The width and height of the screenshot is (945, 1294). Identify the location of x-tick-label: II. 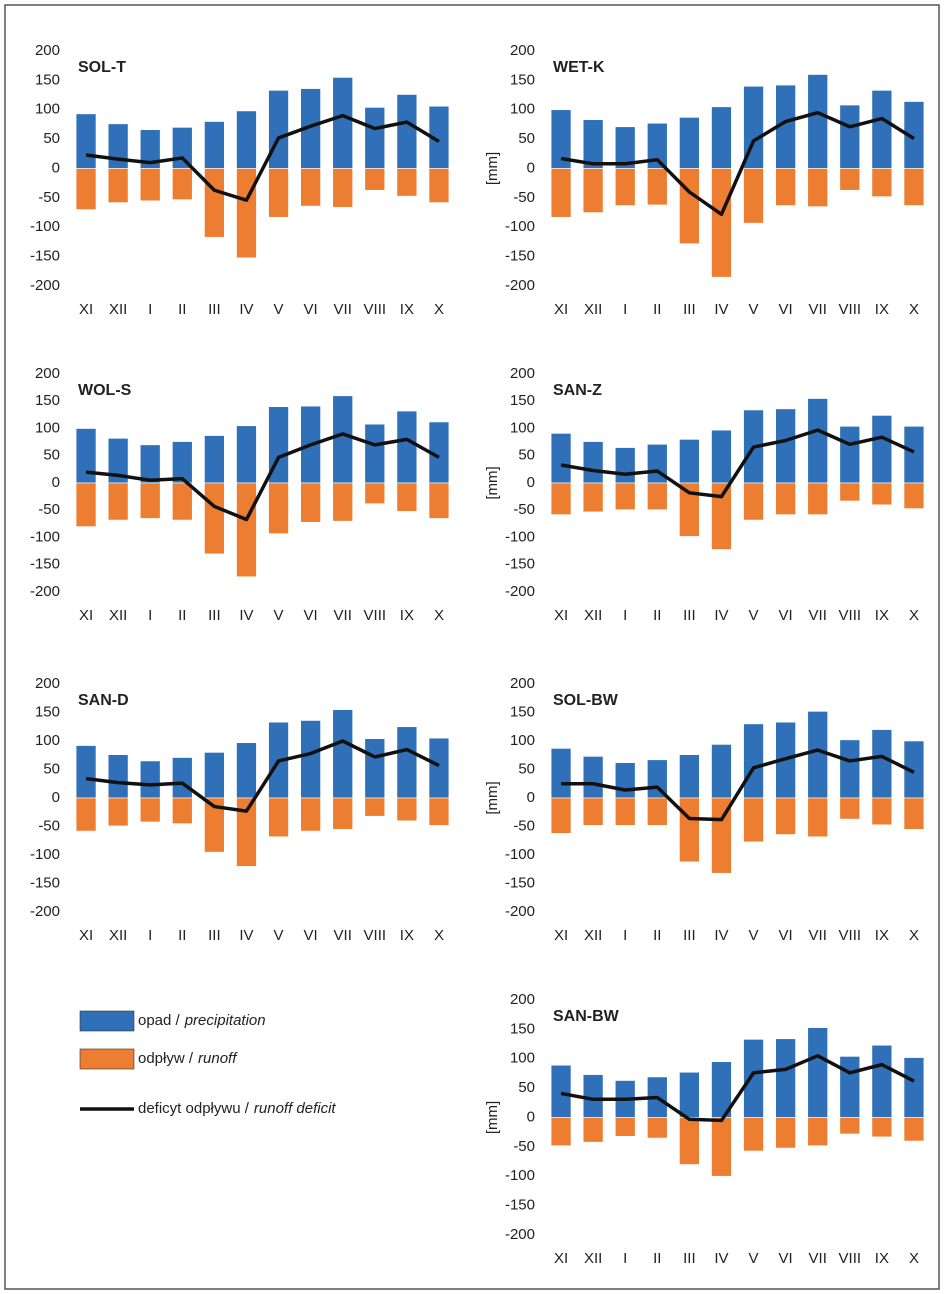
(182, 309).